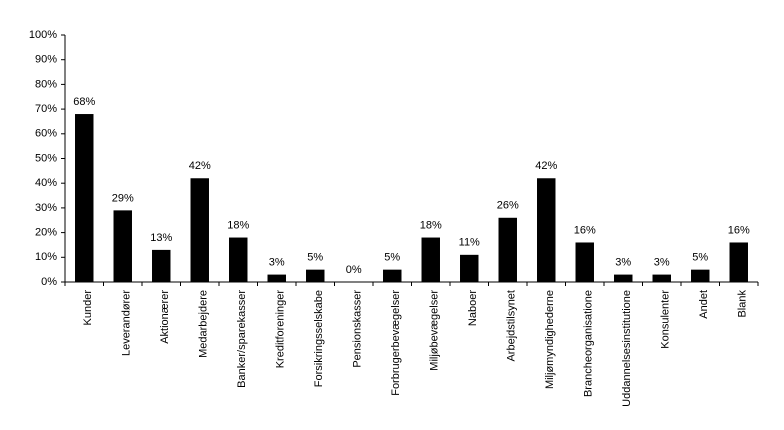 The image size is (784, 430). Describe the element at coordinates (508, 206) in the screenshot. I see `value-label: 26%` at that location.